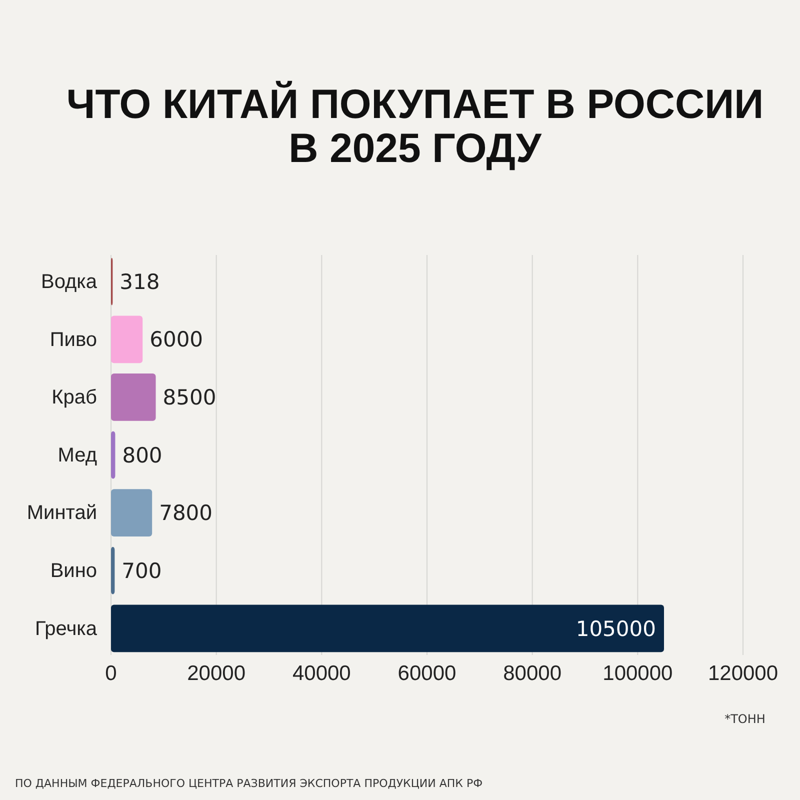  What do you see at coordinates (140, 282) in the screenshot?
I see `data-label: 318` at bounding box center [140, 282].